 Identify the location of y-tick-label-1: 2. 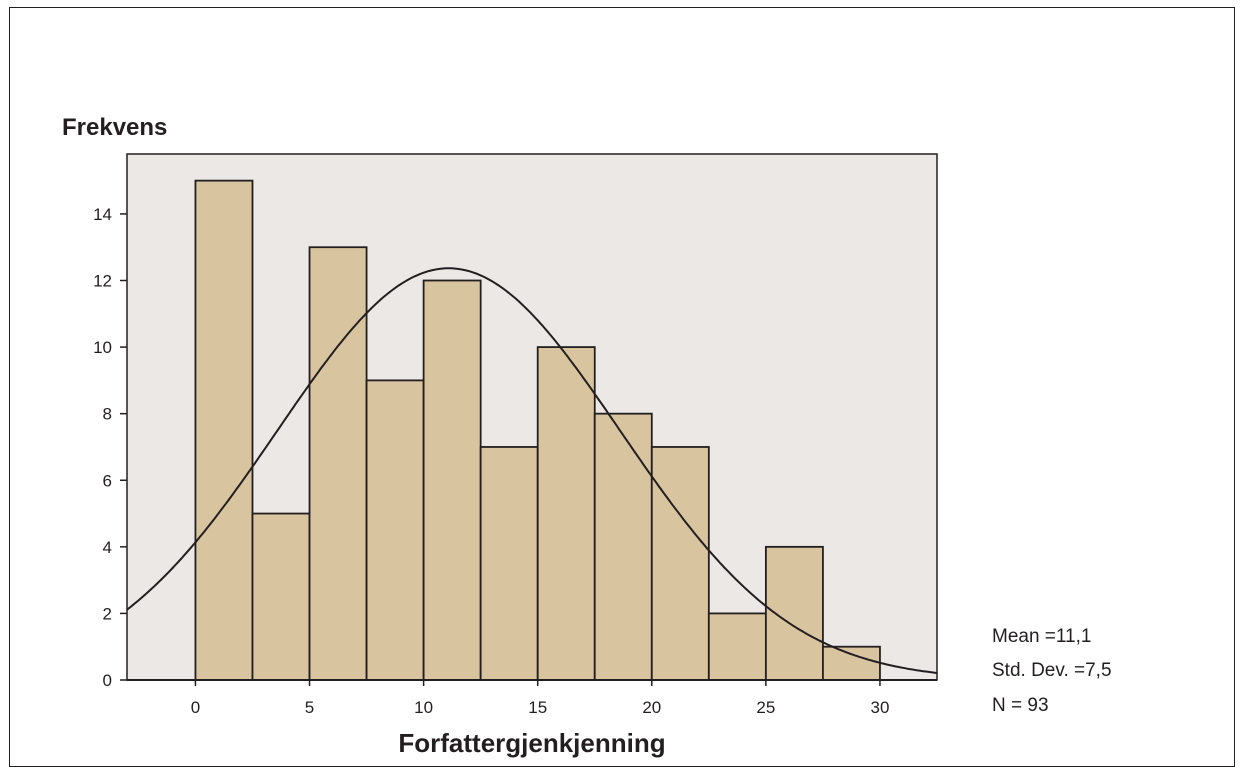
(107, 613).